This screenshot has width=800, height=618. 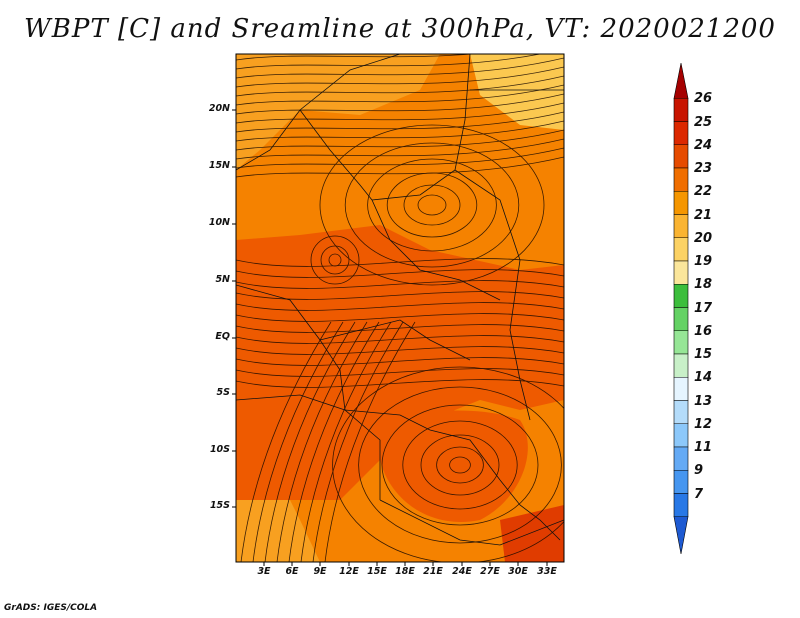 I want to click on colorbar-label: 21, so click(x=703, y=215).